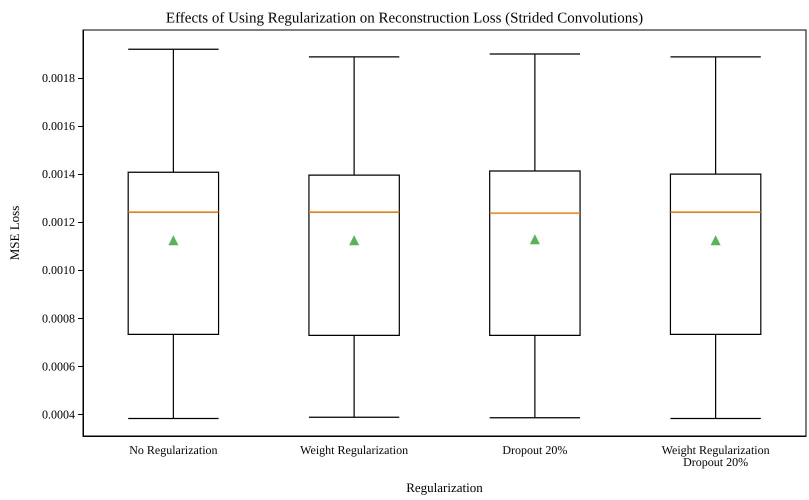 This screenshot has height=500, width=809. What do you see at coordinates (58, 126) in the screenshot?
I see `y-tick-label: 0.0016` at bounding box center [58, 126].